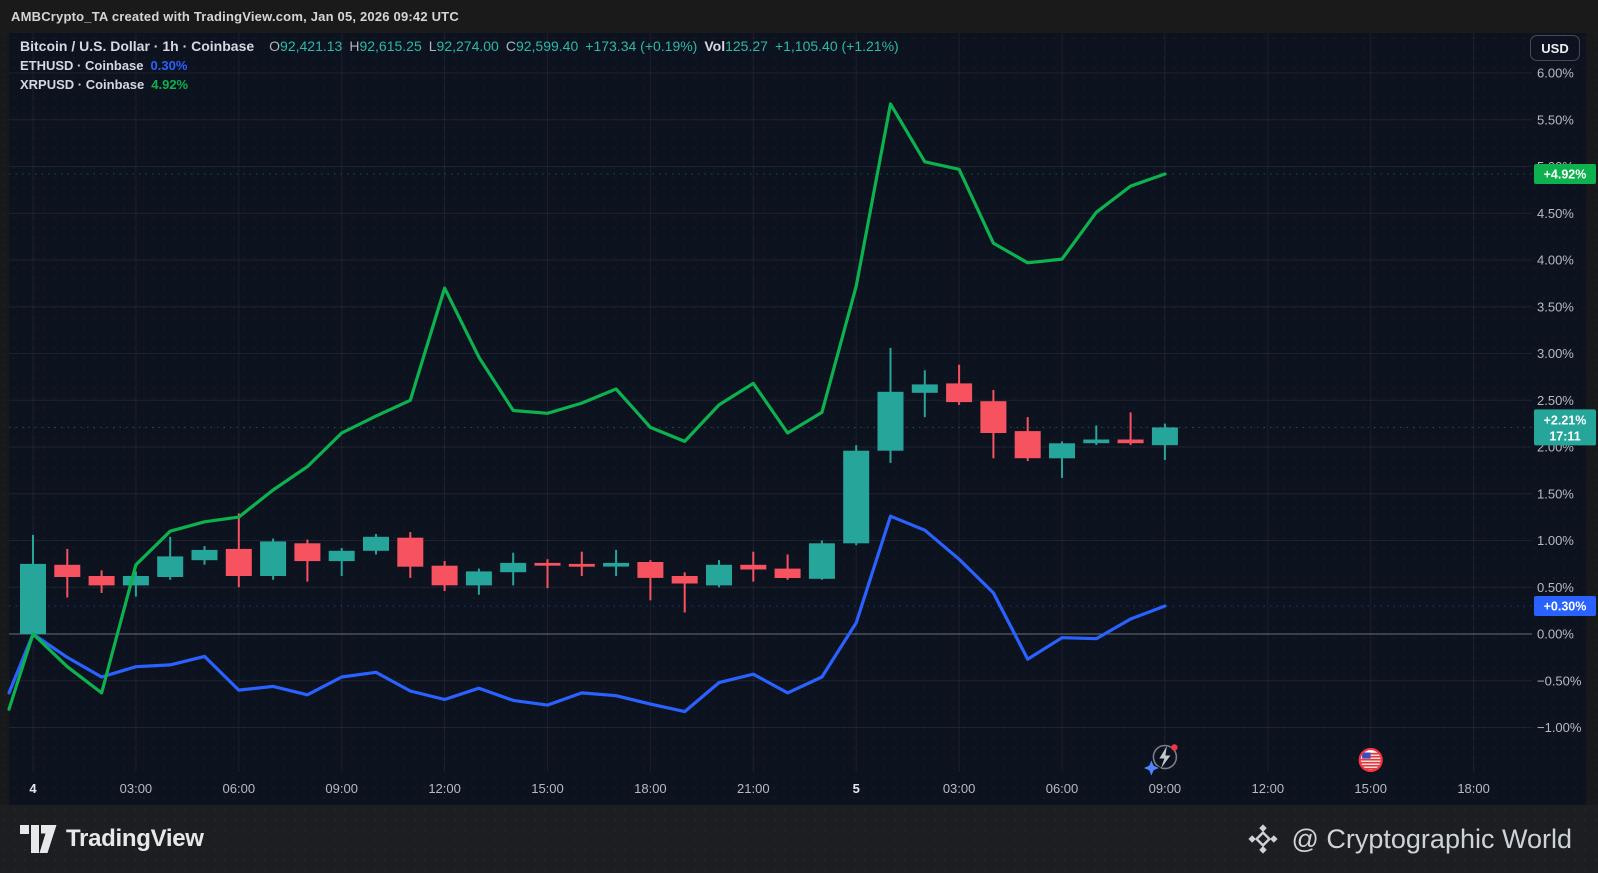 Image resolution: width=1598 pixels, height=873 pixels. Describe the element at coordinates (1555, 353) in the screenshot. I see `svg-text: 3.00%` at that location.